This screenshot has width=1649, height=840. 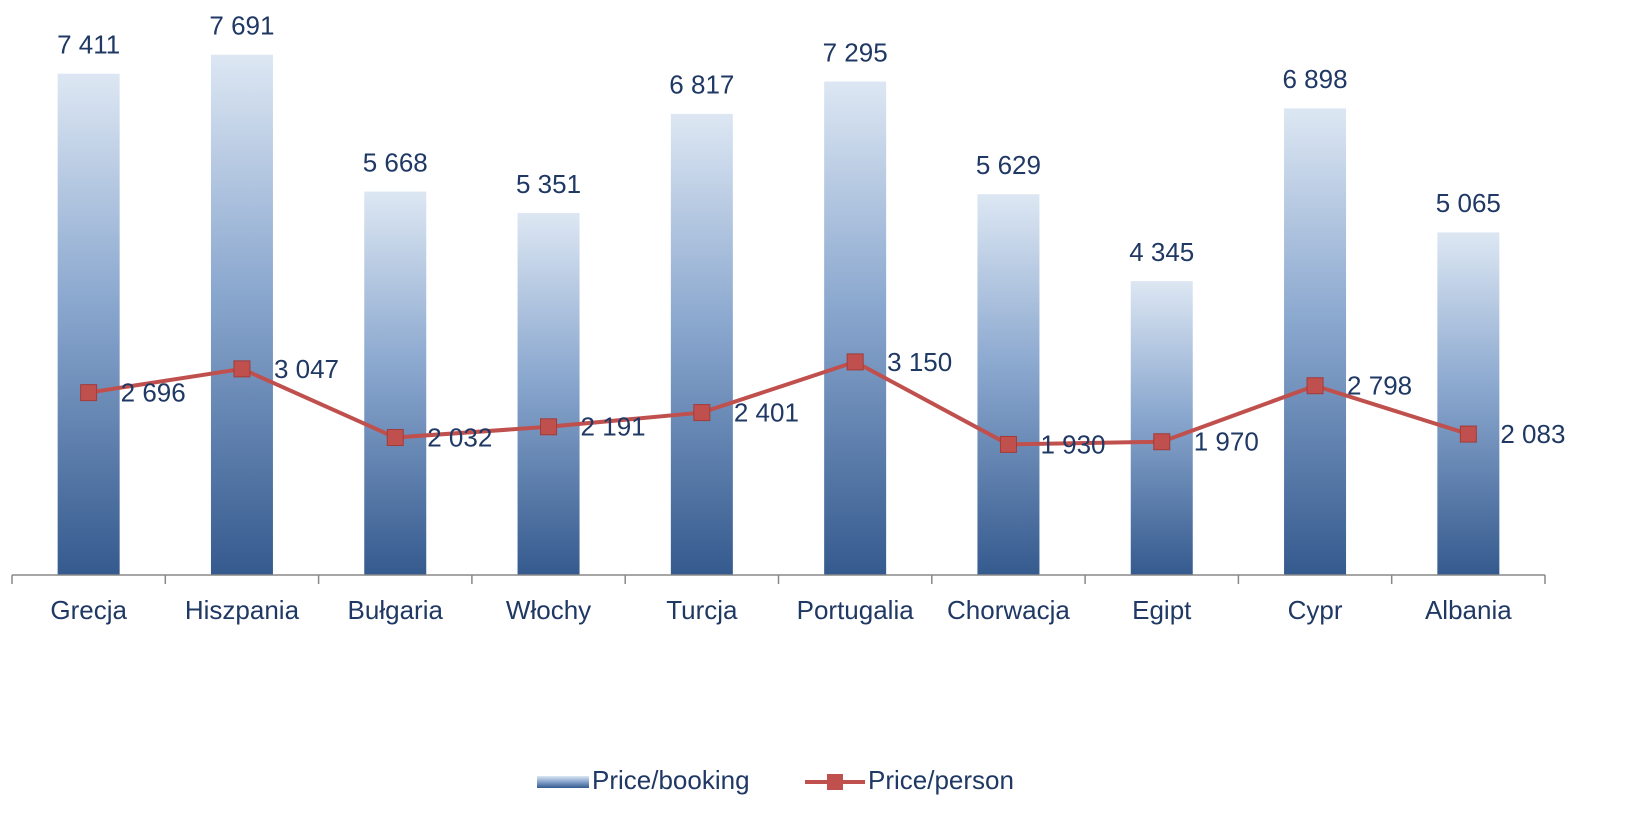 I want to click on line, so click(x=778, y=403).